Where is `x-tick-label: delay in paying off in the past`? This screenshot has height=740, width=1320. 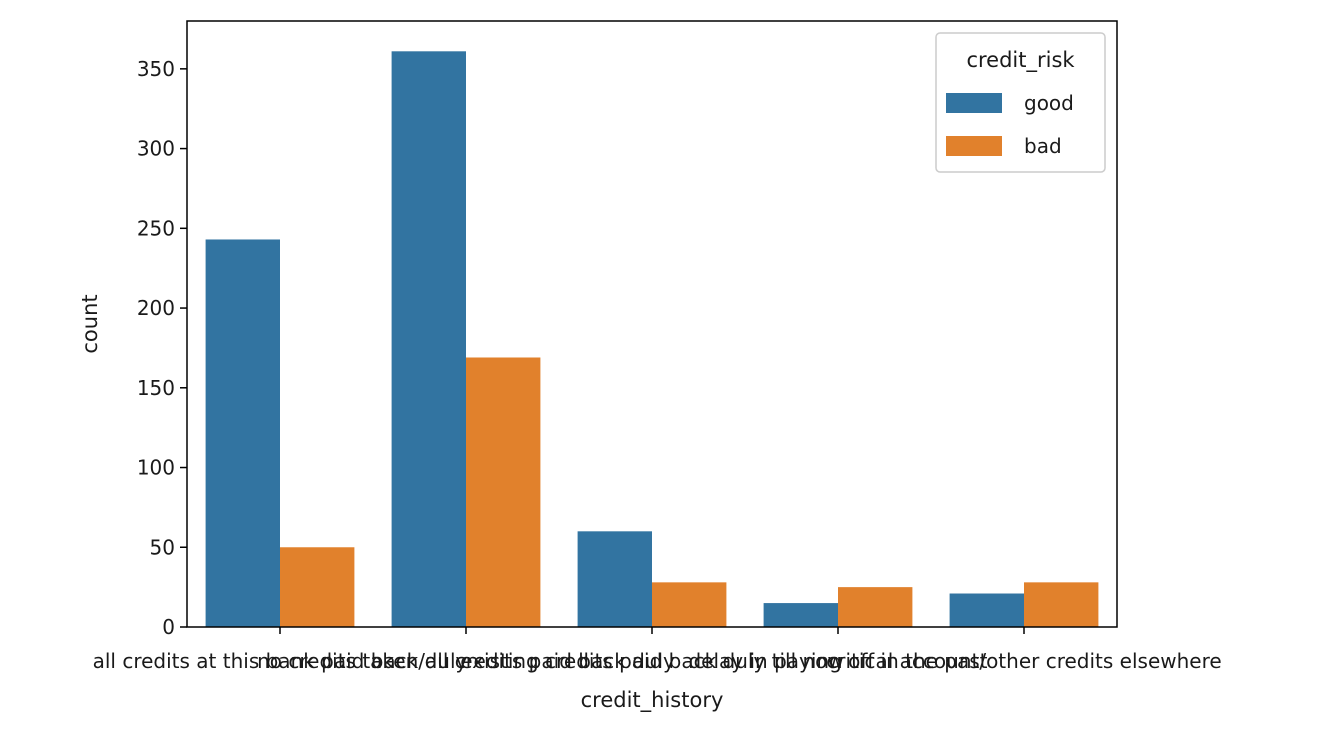
x-tick-label: delay in paying off in the past is located at coordinates (837, 661).